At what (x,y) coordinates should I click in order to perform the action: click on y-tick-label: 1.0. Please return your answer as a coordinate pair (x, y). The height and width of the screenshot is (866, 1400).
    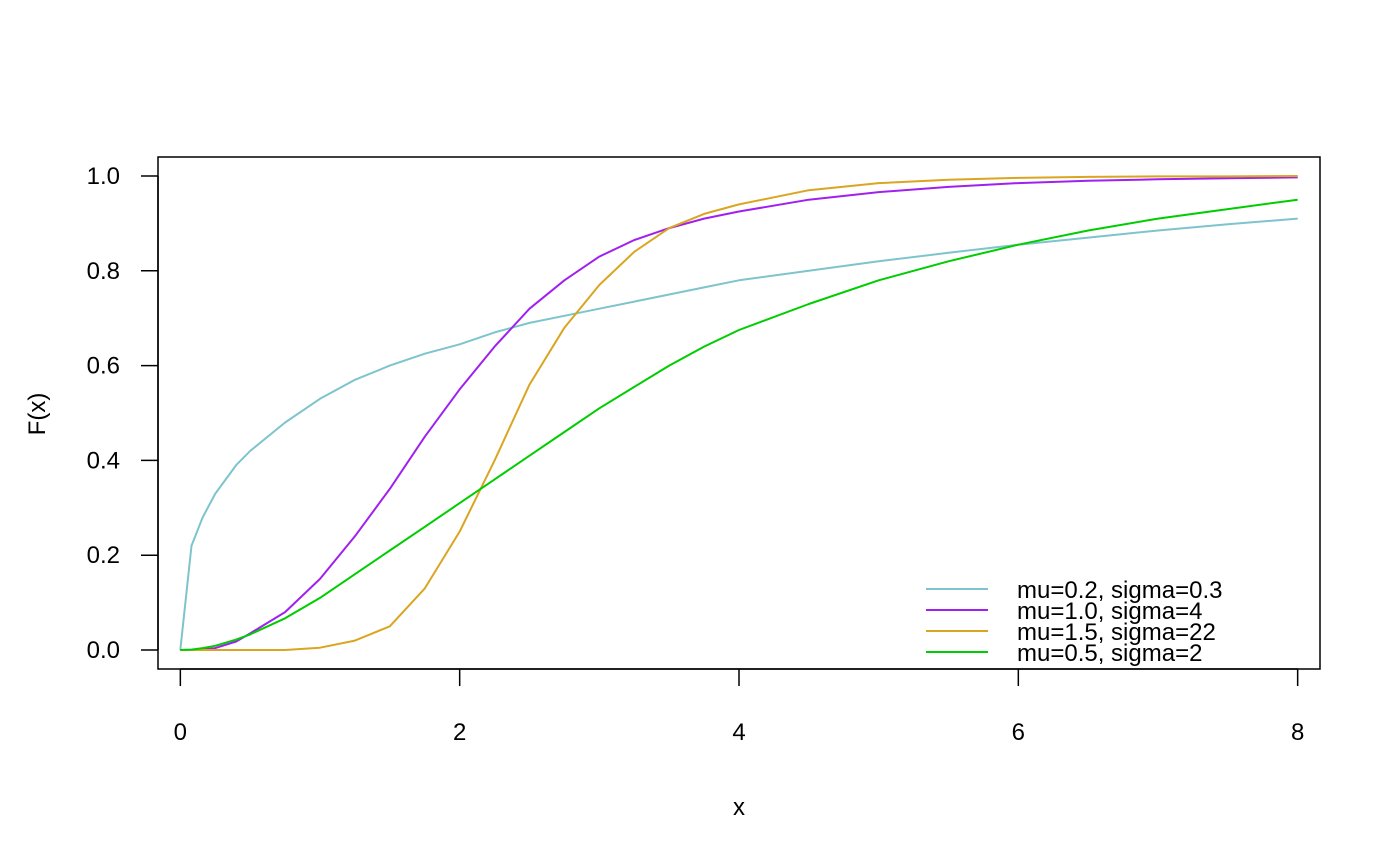
    Looking at the image, I should click on (103, 176).